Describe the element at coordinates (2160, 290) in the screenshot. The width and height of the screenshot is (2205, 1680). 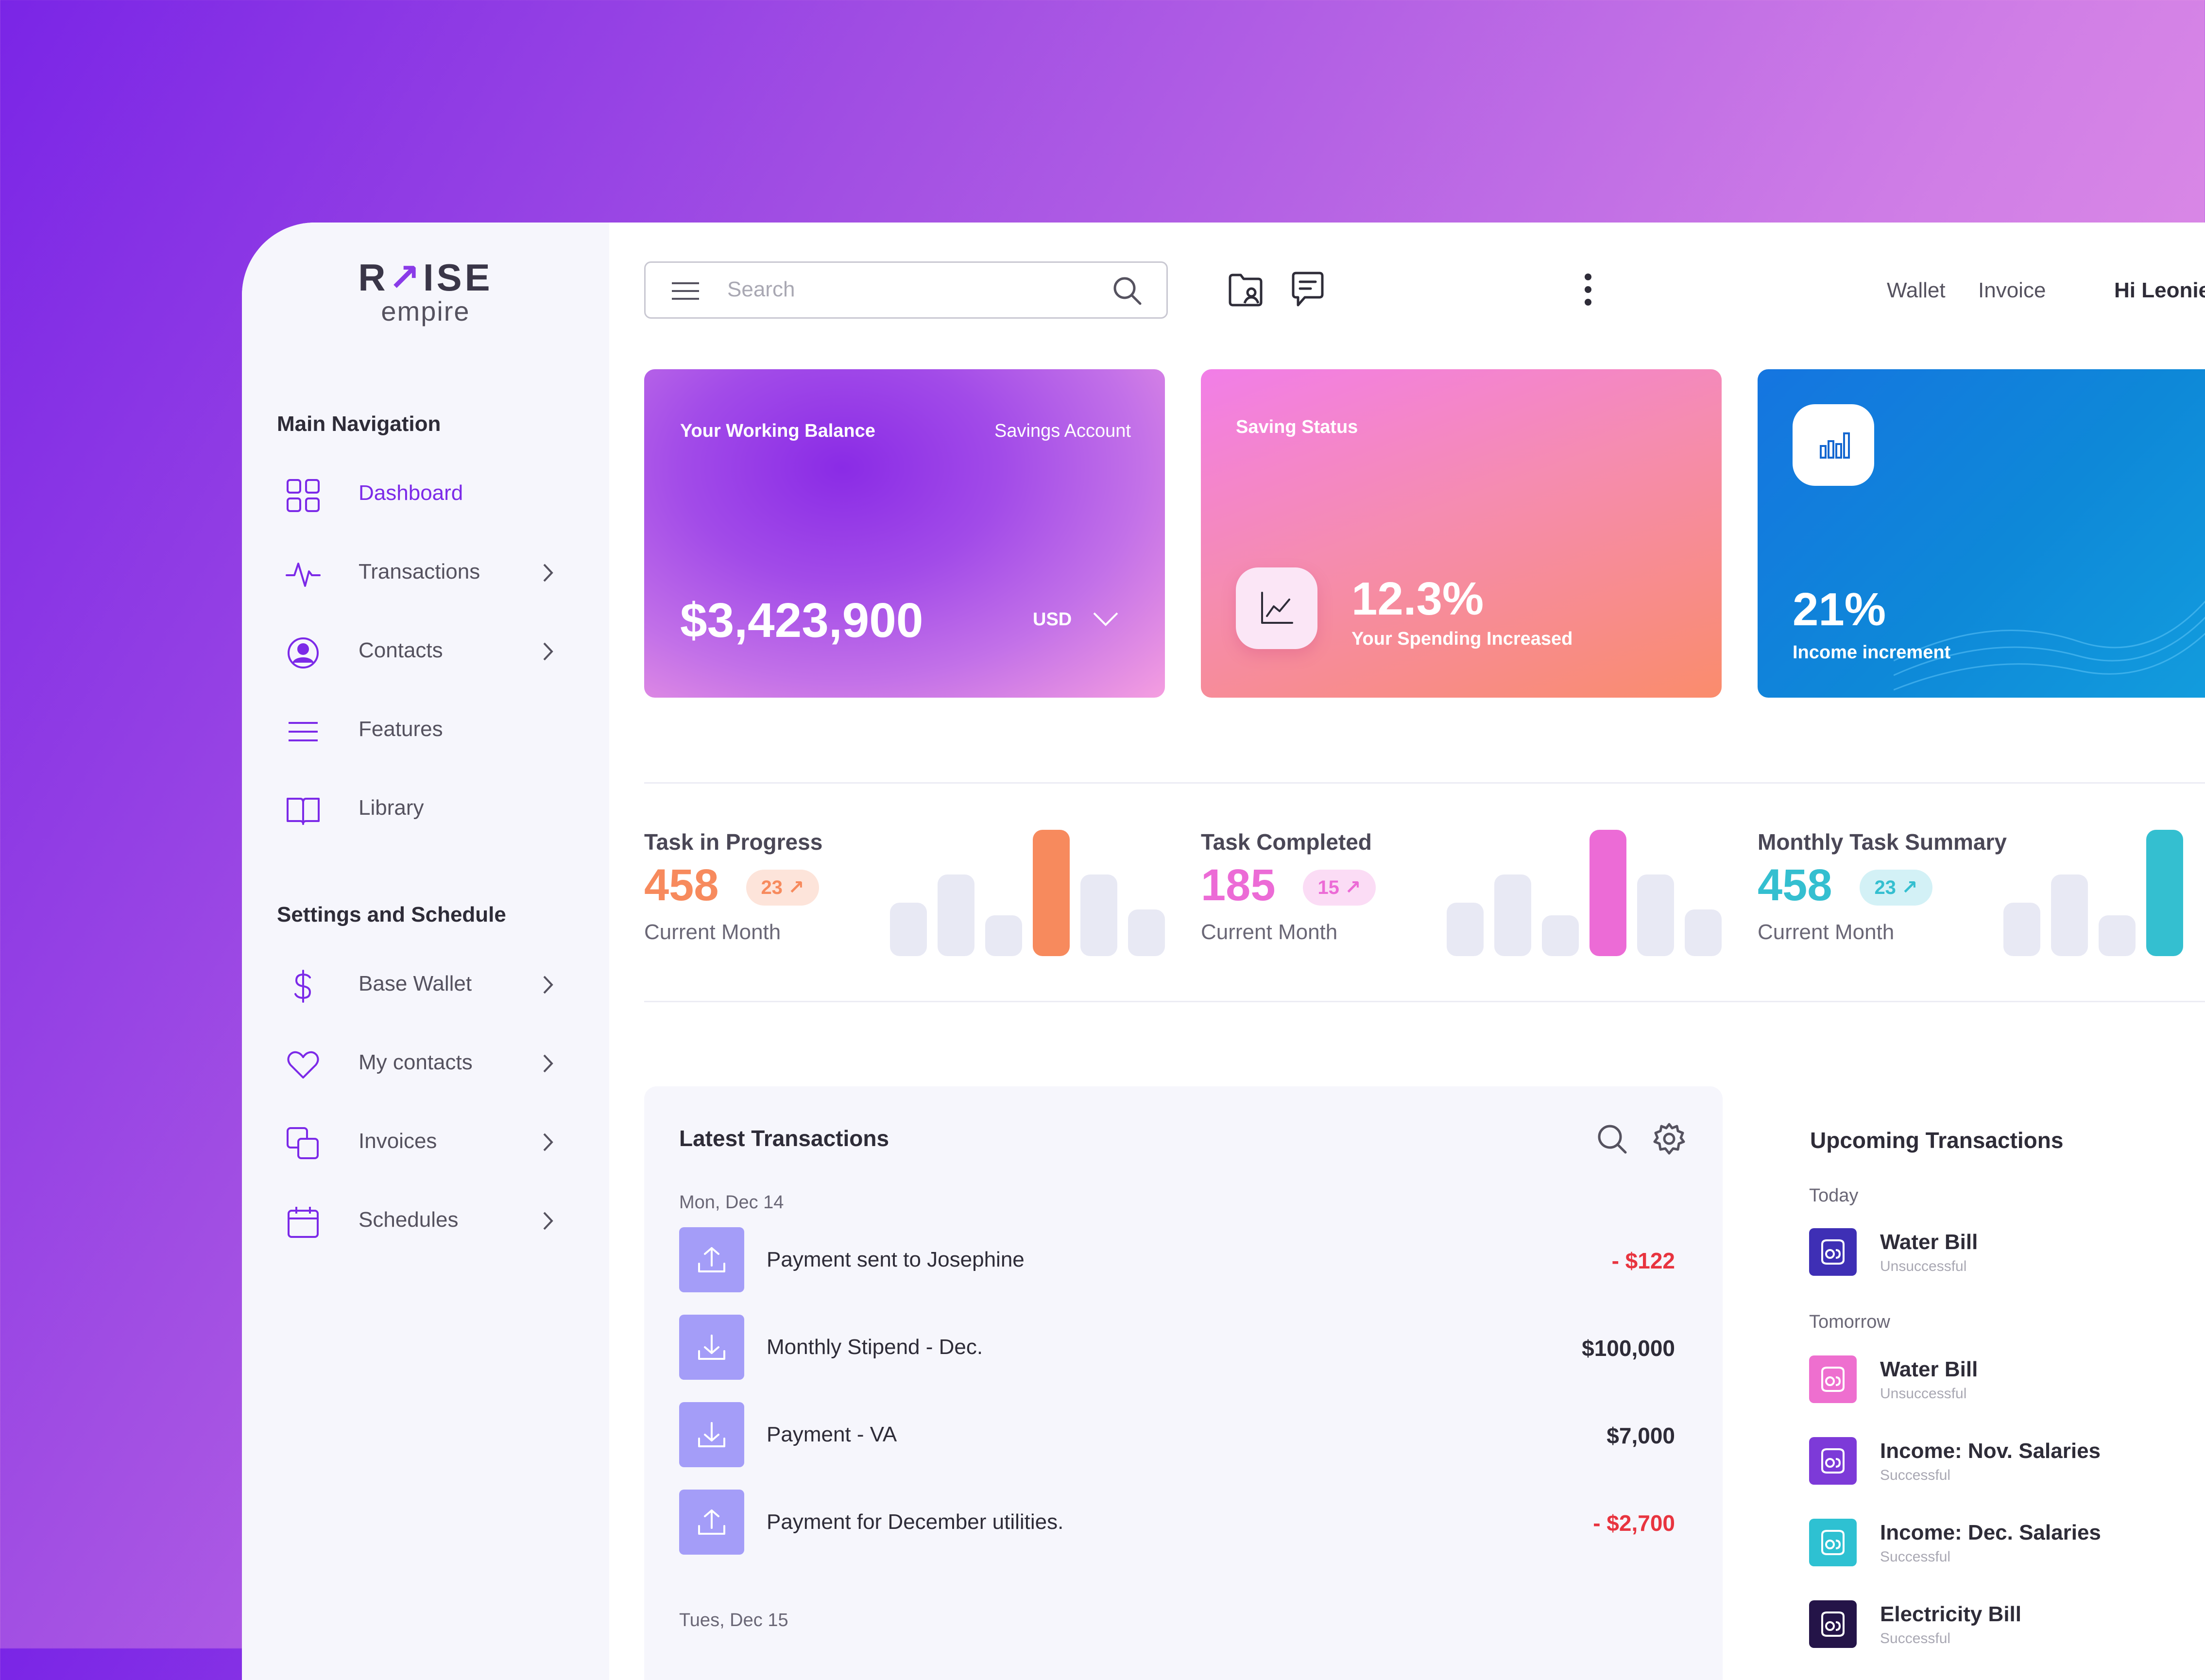
I see `user-greeting: Hi Leonie` at that location.